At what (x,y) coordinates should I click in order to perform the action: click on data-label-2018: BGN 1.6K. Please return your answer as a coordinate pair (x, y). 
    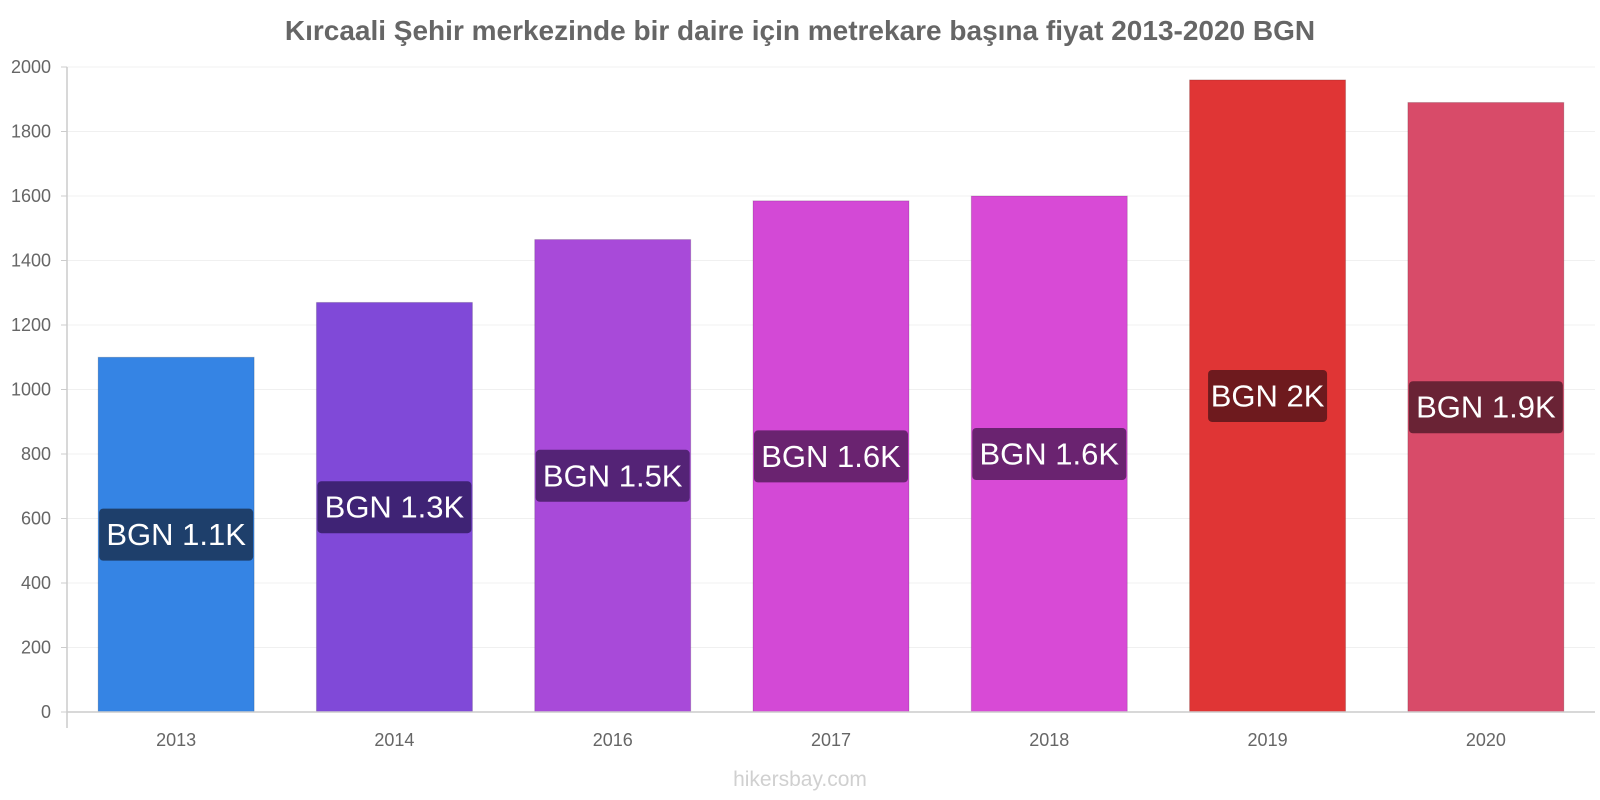
    Looking at the image, I should click on (1050, 454).